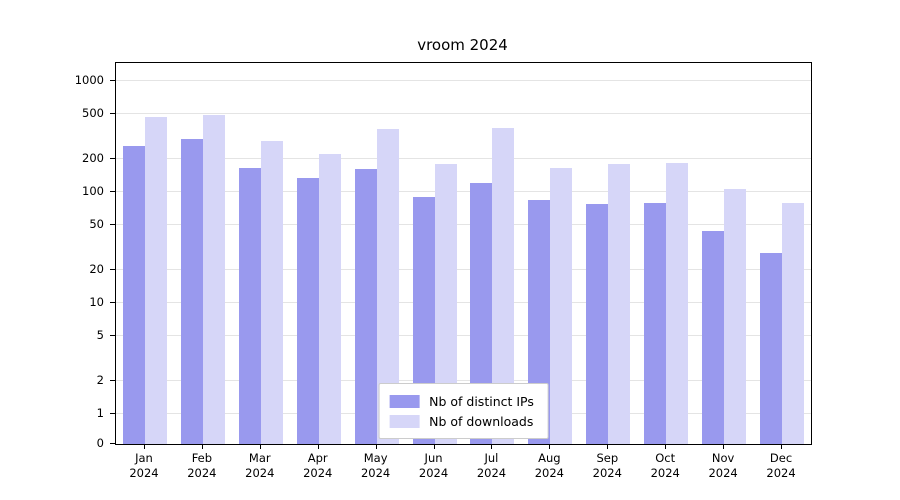  What do you see at coordinates (96, 224) in the screenshot?
I see `y-tick-label: 50` at bounding box center [96, 224].